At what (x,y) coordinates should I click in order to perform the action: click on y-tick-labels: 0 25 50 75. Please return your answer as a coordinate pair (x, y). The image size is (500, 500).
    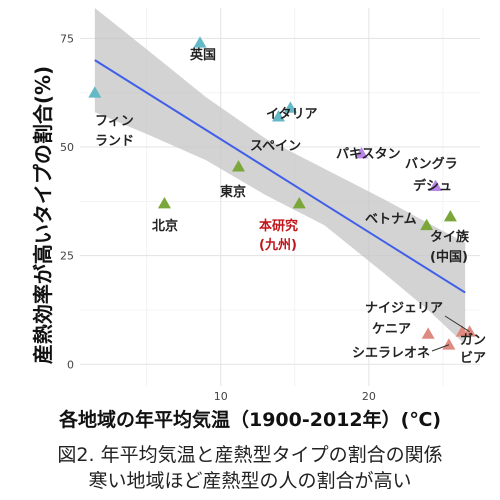
    Looking at the image, I should click on (67, 201).